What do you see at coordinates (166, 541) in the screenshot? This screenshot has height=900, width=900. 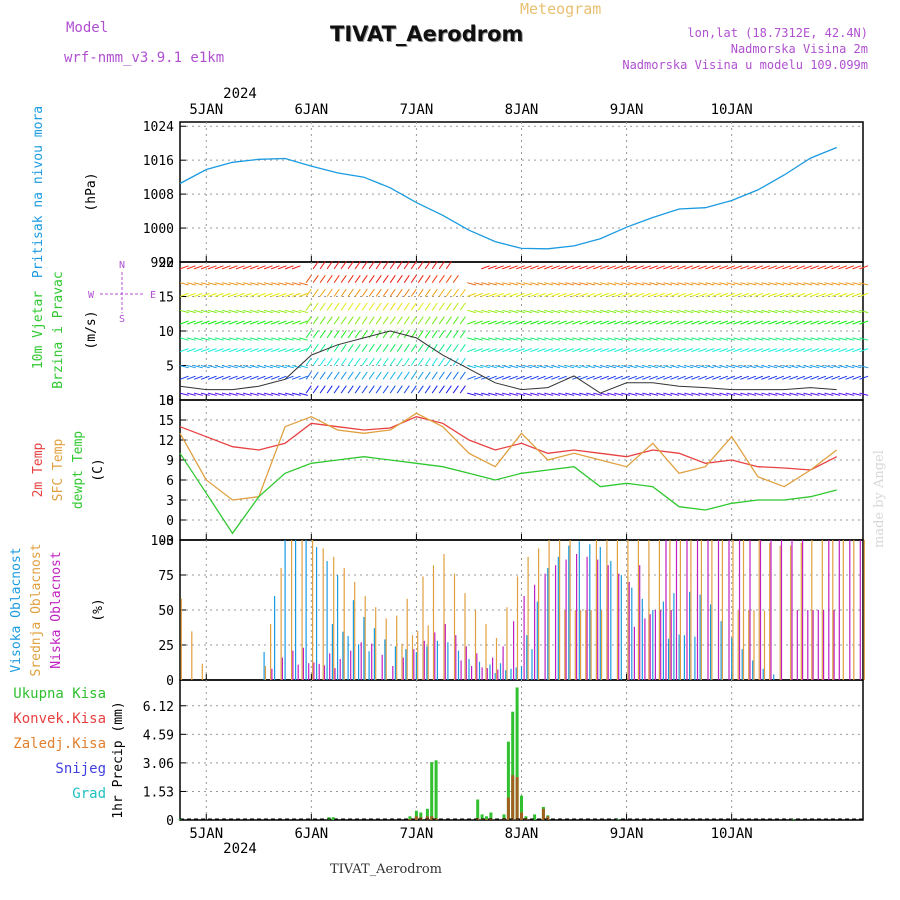 I see `y-tick-label: -3` at bounding box center [166, 541].